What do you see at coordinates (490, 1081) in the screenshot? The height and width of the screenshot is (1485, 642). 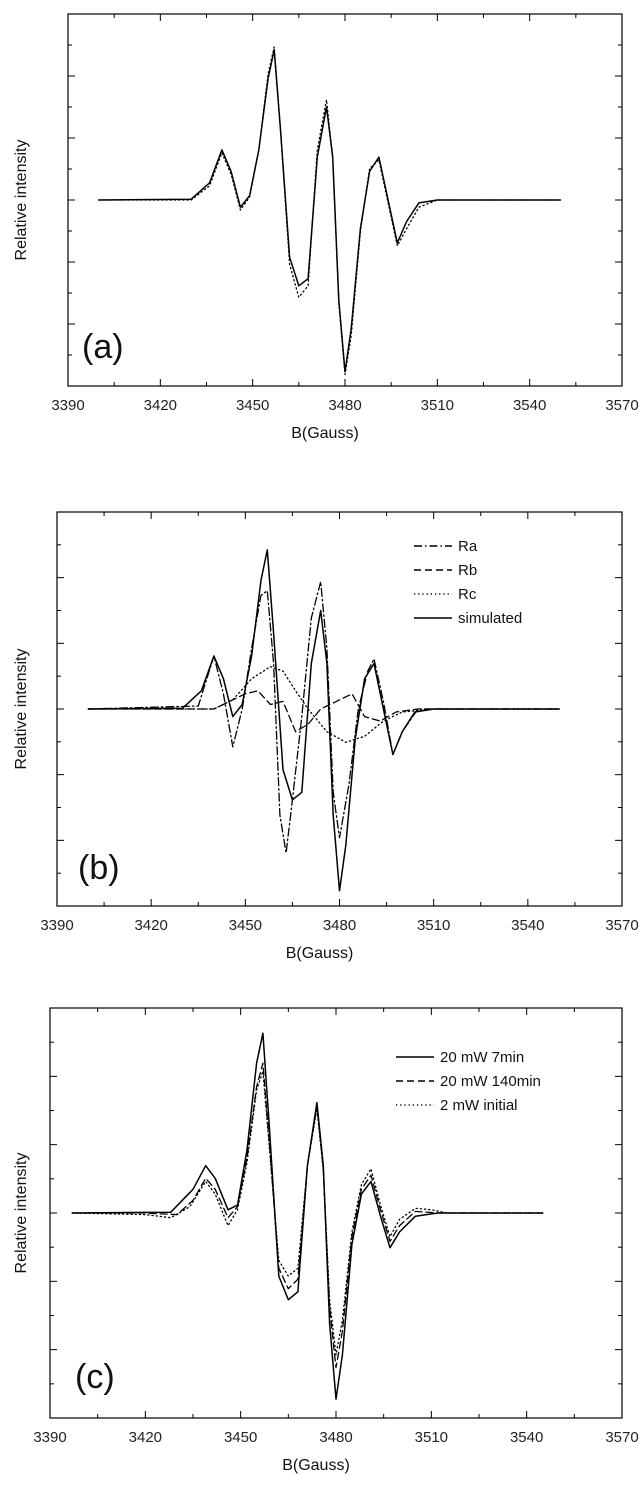 I see `legend-label: 20 mW 140min` at bounding box center [490, 1081].